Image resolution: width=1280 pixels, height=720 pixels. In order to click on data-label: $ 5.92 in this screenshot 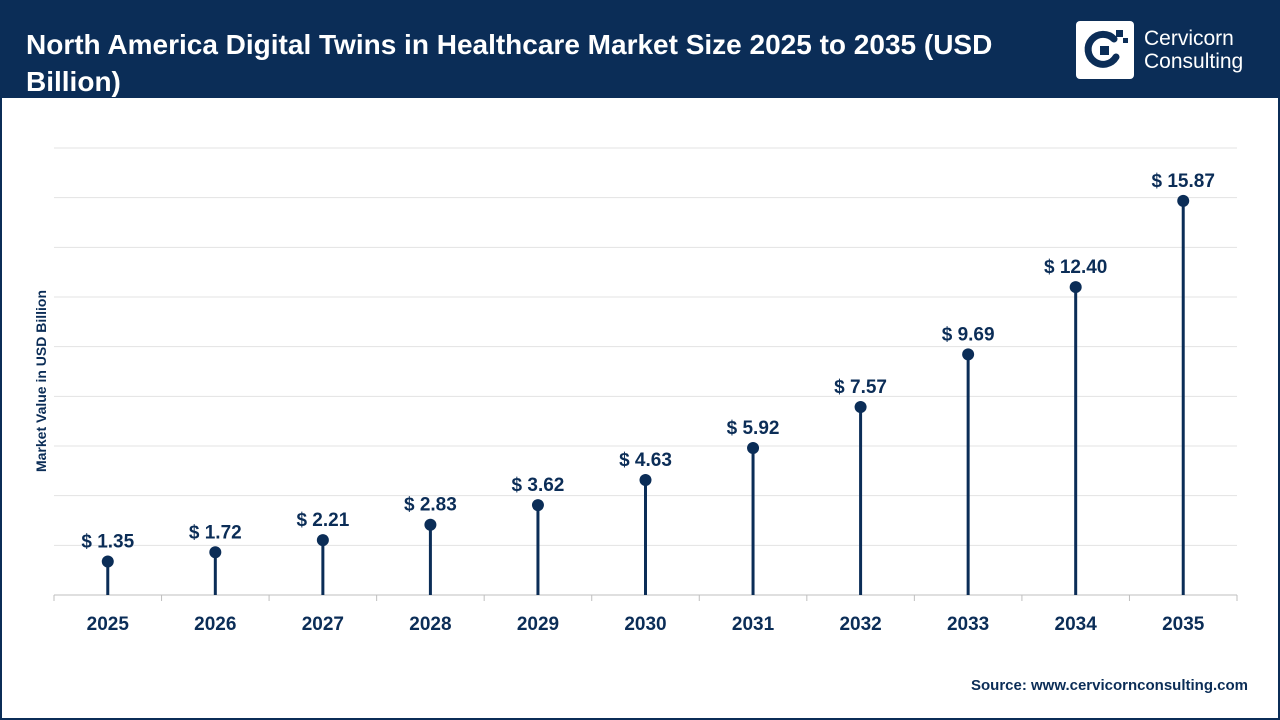, I will do `click(753, 428)`.